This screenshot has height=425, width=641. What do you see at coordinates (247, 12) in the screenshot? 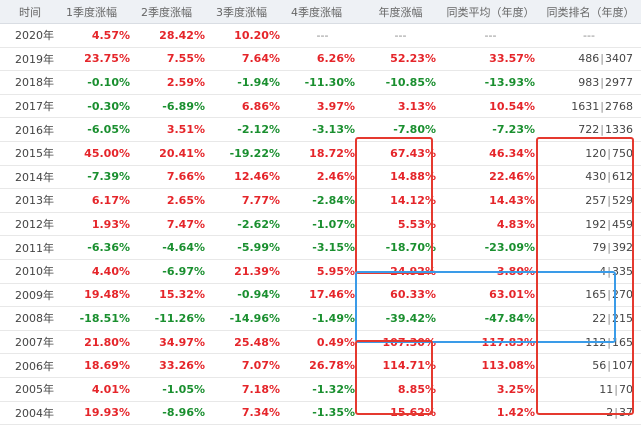
I see `col-header-q3: 3季度涨幅` at bounding box center [247, 12].